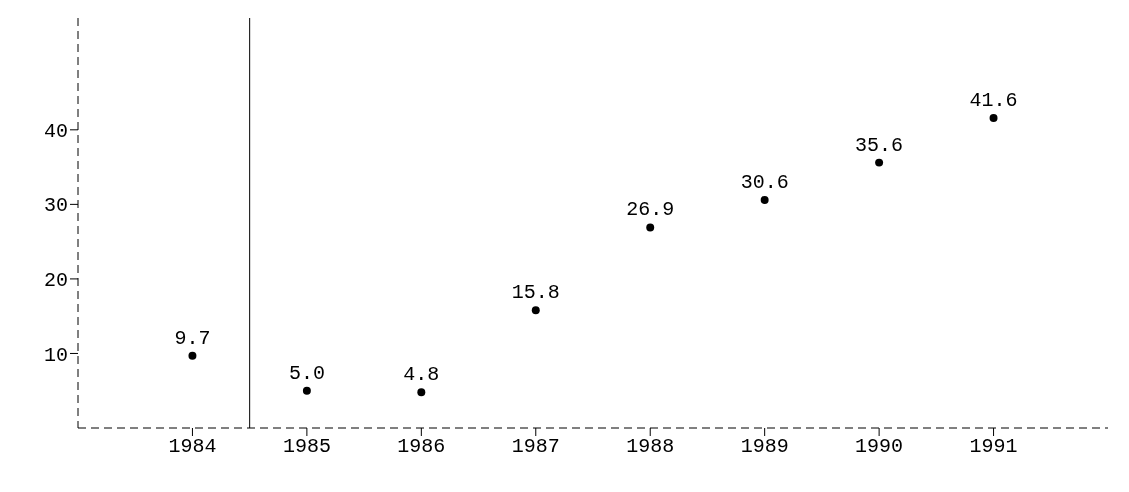 The width and height of the screenshot is (1129, 492). I want to click on data-label: 35.6, so click(879, 145).